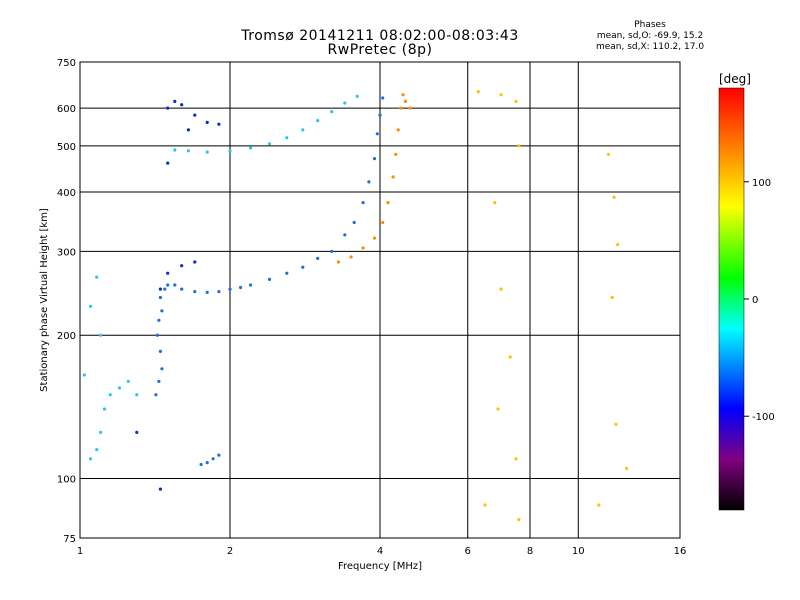 The width and height of the screenshot is (800, 600). What do you see at coordinates (69, 539) in the screenshot?
I see `y-tick-label: 75` at bounding box center [69, 539].